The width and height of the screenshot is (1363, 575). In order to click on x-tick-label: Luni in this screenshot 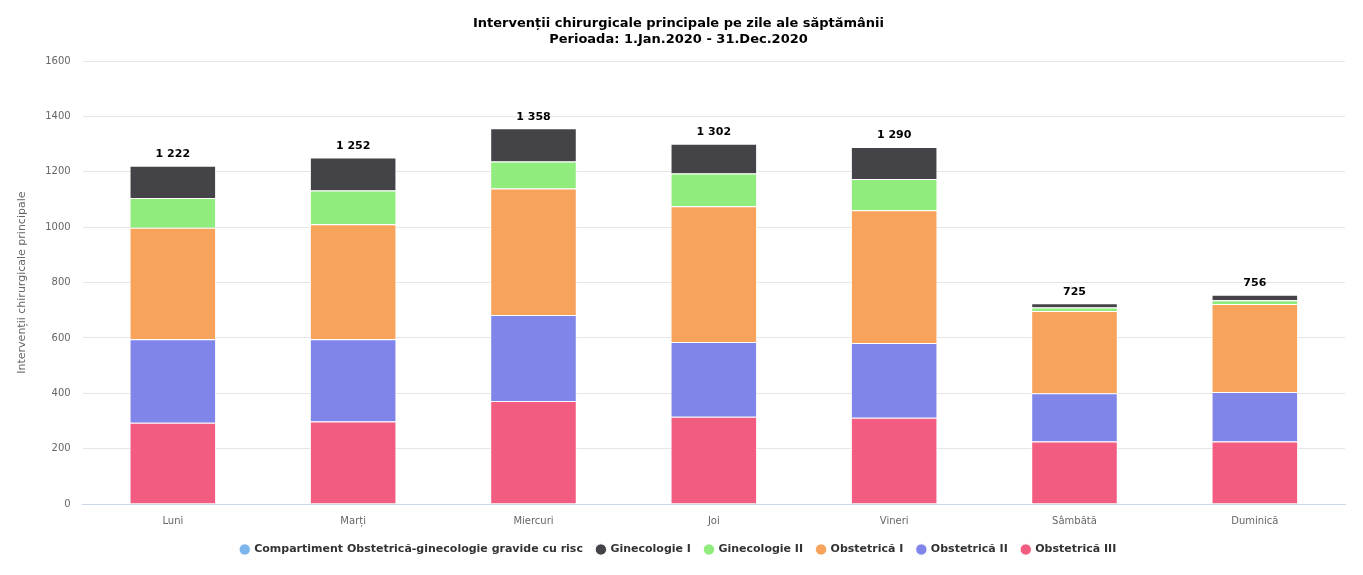, I will do `click(173, 520)`.